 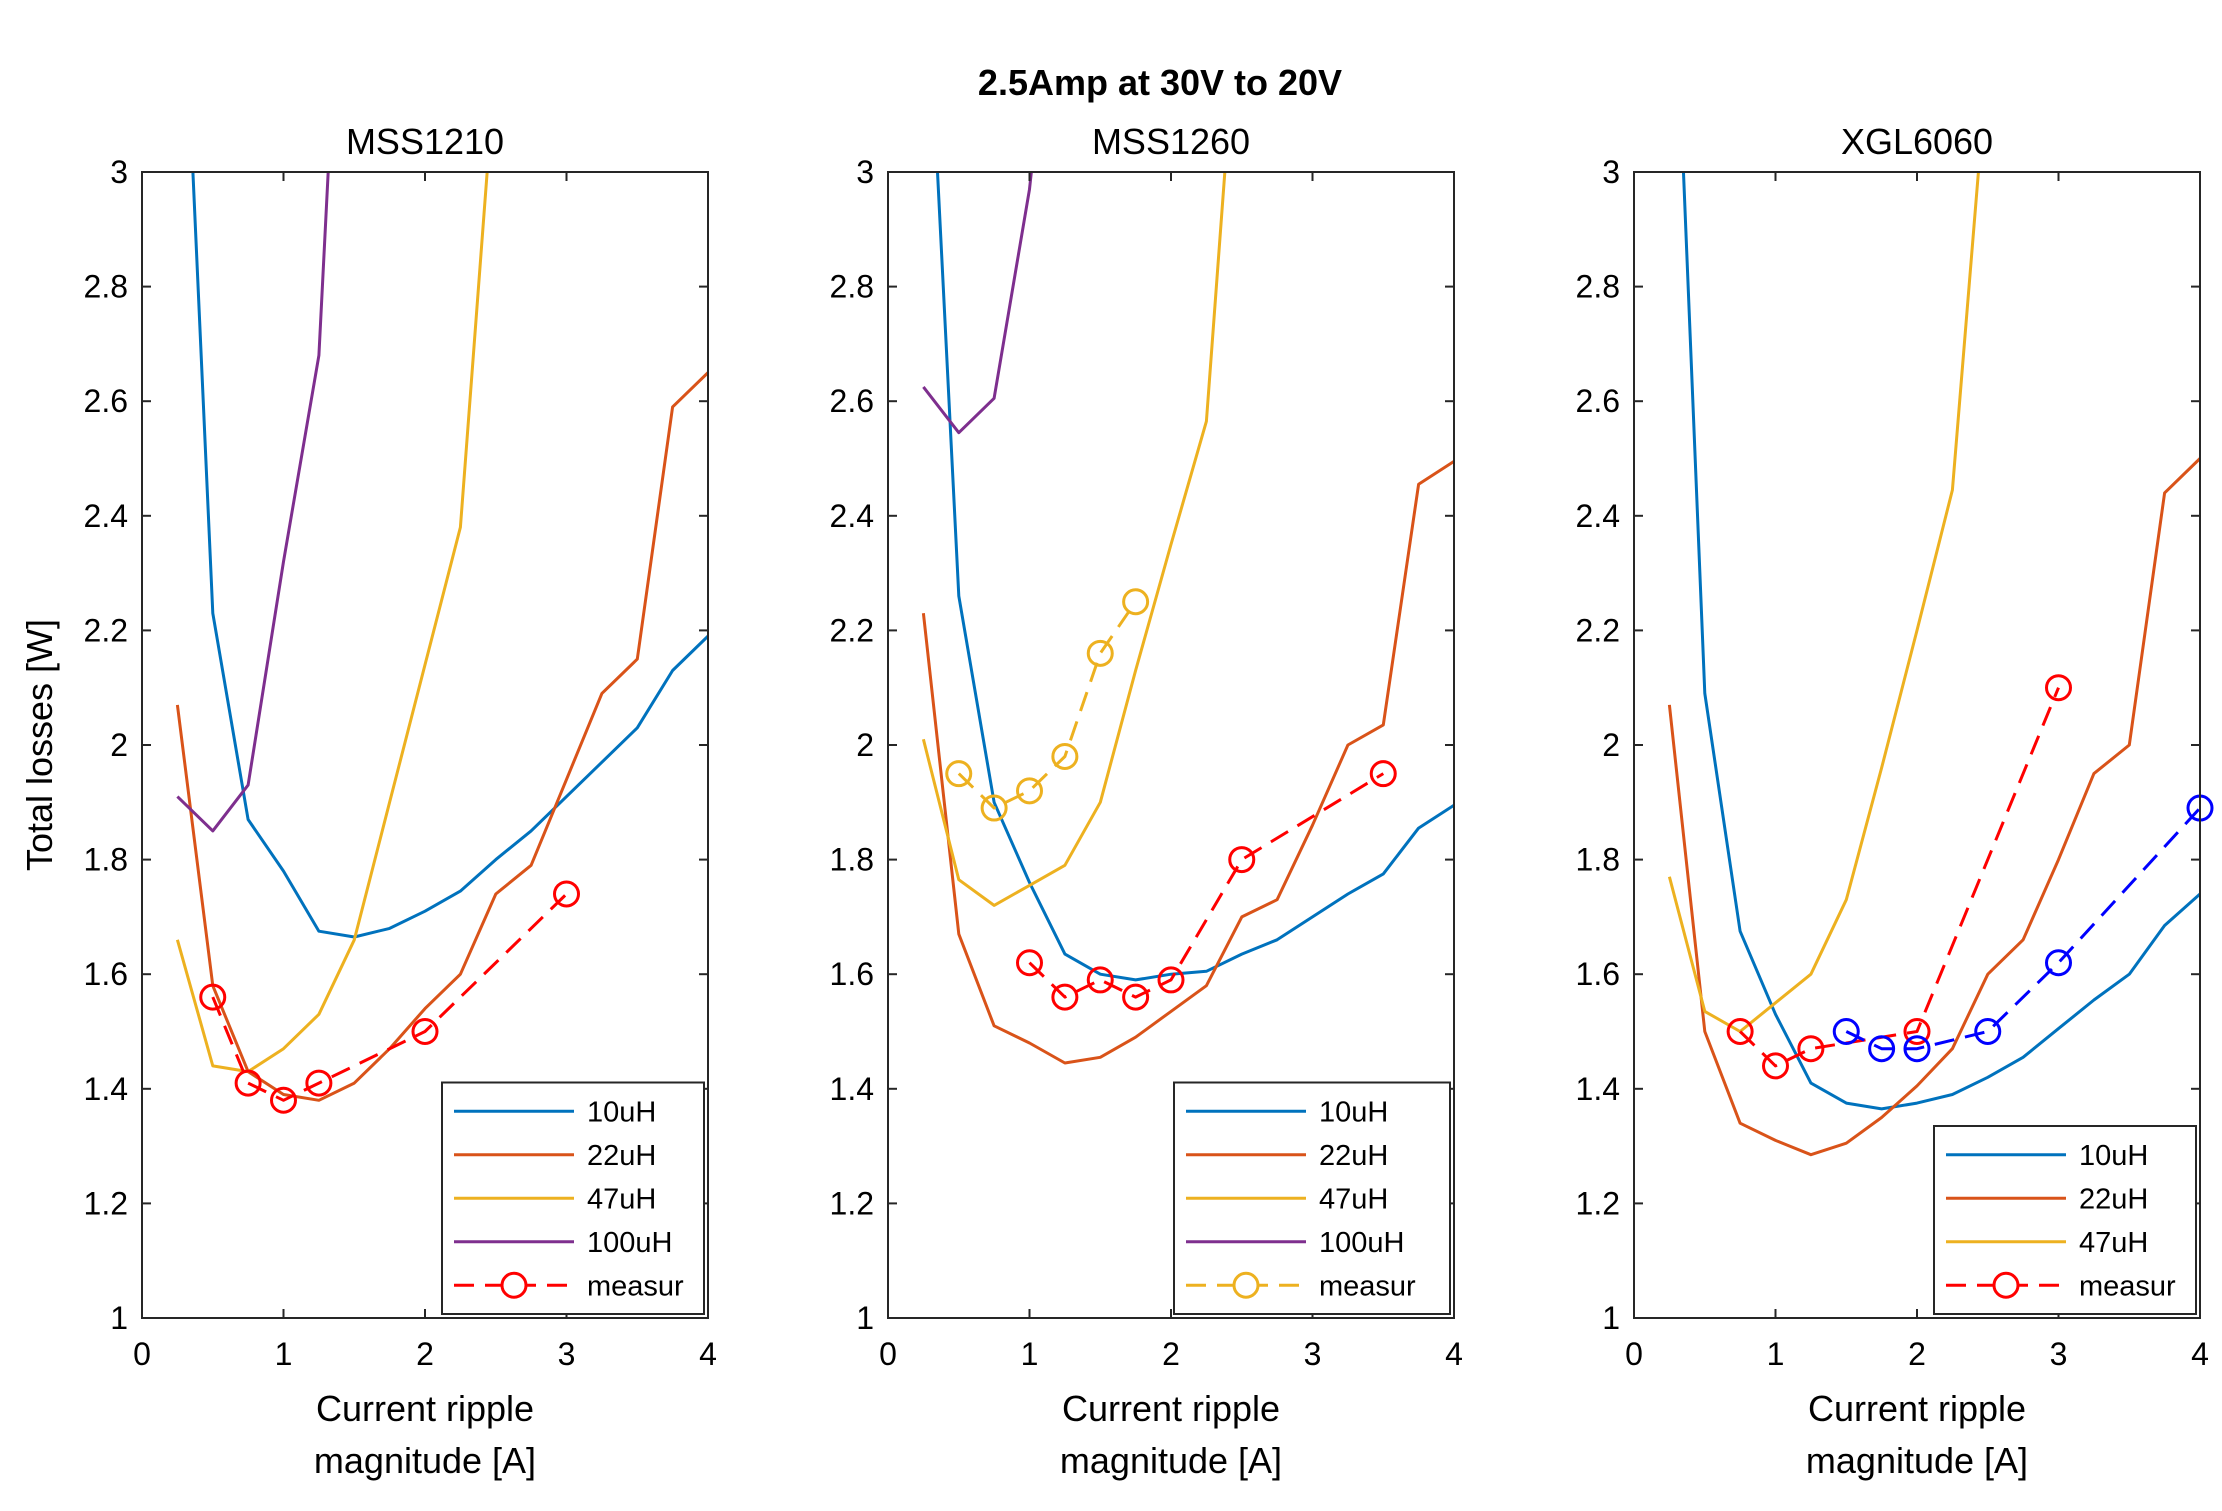 I want to click on panel-title: MSS1260, so click(x=1171, y=141).